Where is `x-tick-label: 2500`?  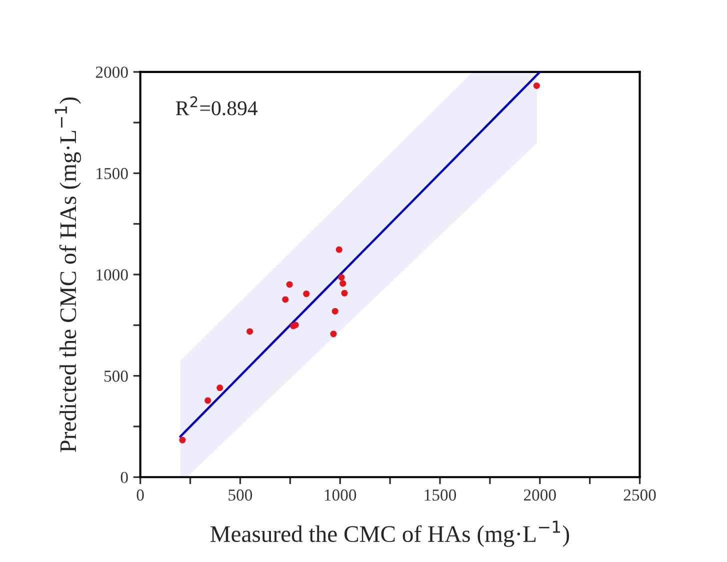
x-tick-label: 2500 is located at coordinates (640, 495).